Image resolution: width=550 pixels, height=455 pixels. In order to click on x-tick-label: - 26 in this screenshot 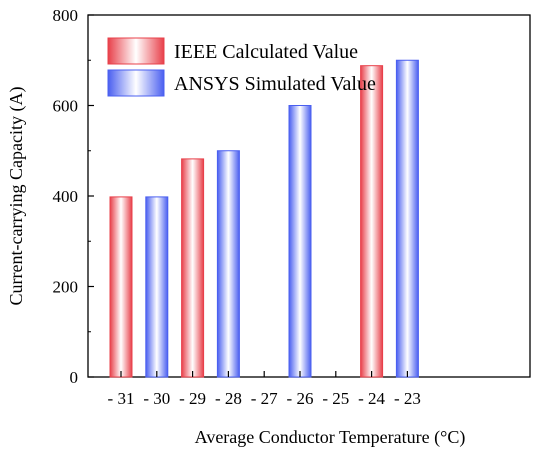, I will do `click(300, 398)`.